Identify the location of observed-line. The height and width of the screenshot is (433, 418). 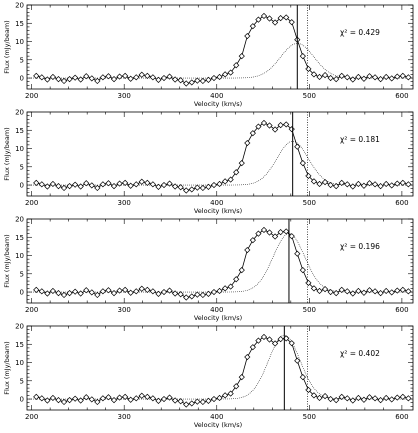
(222, 156).